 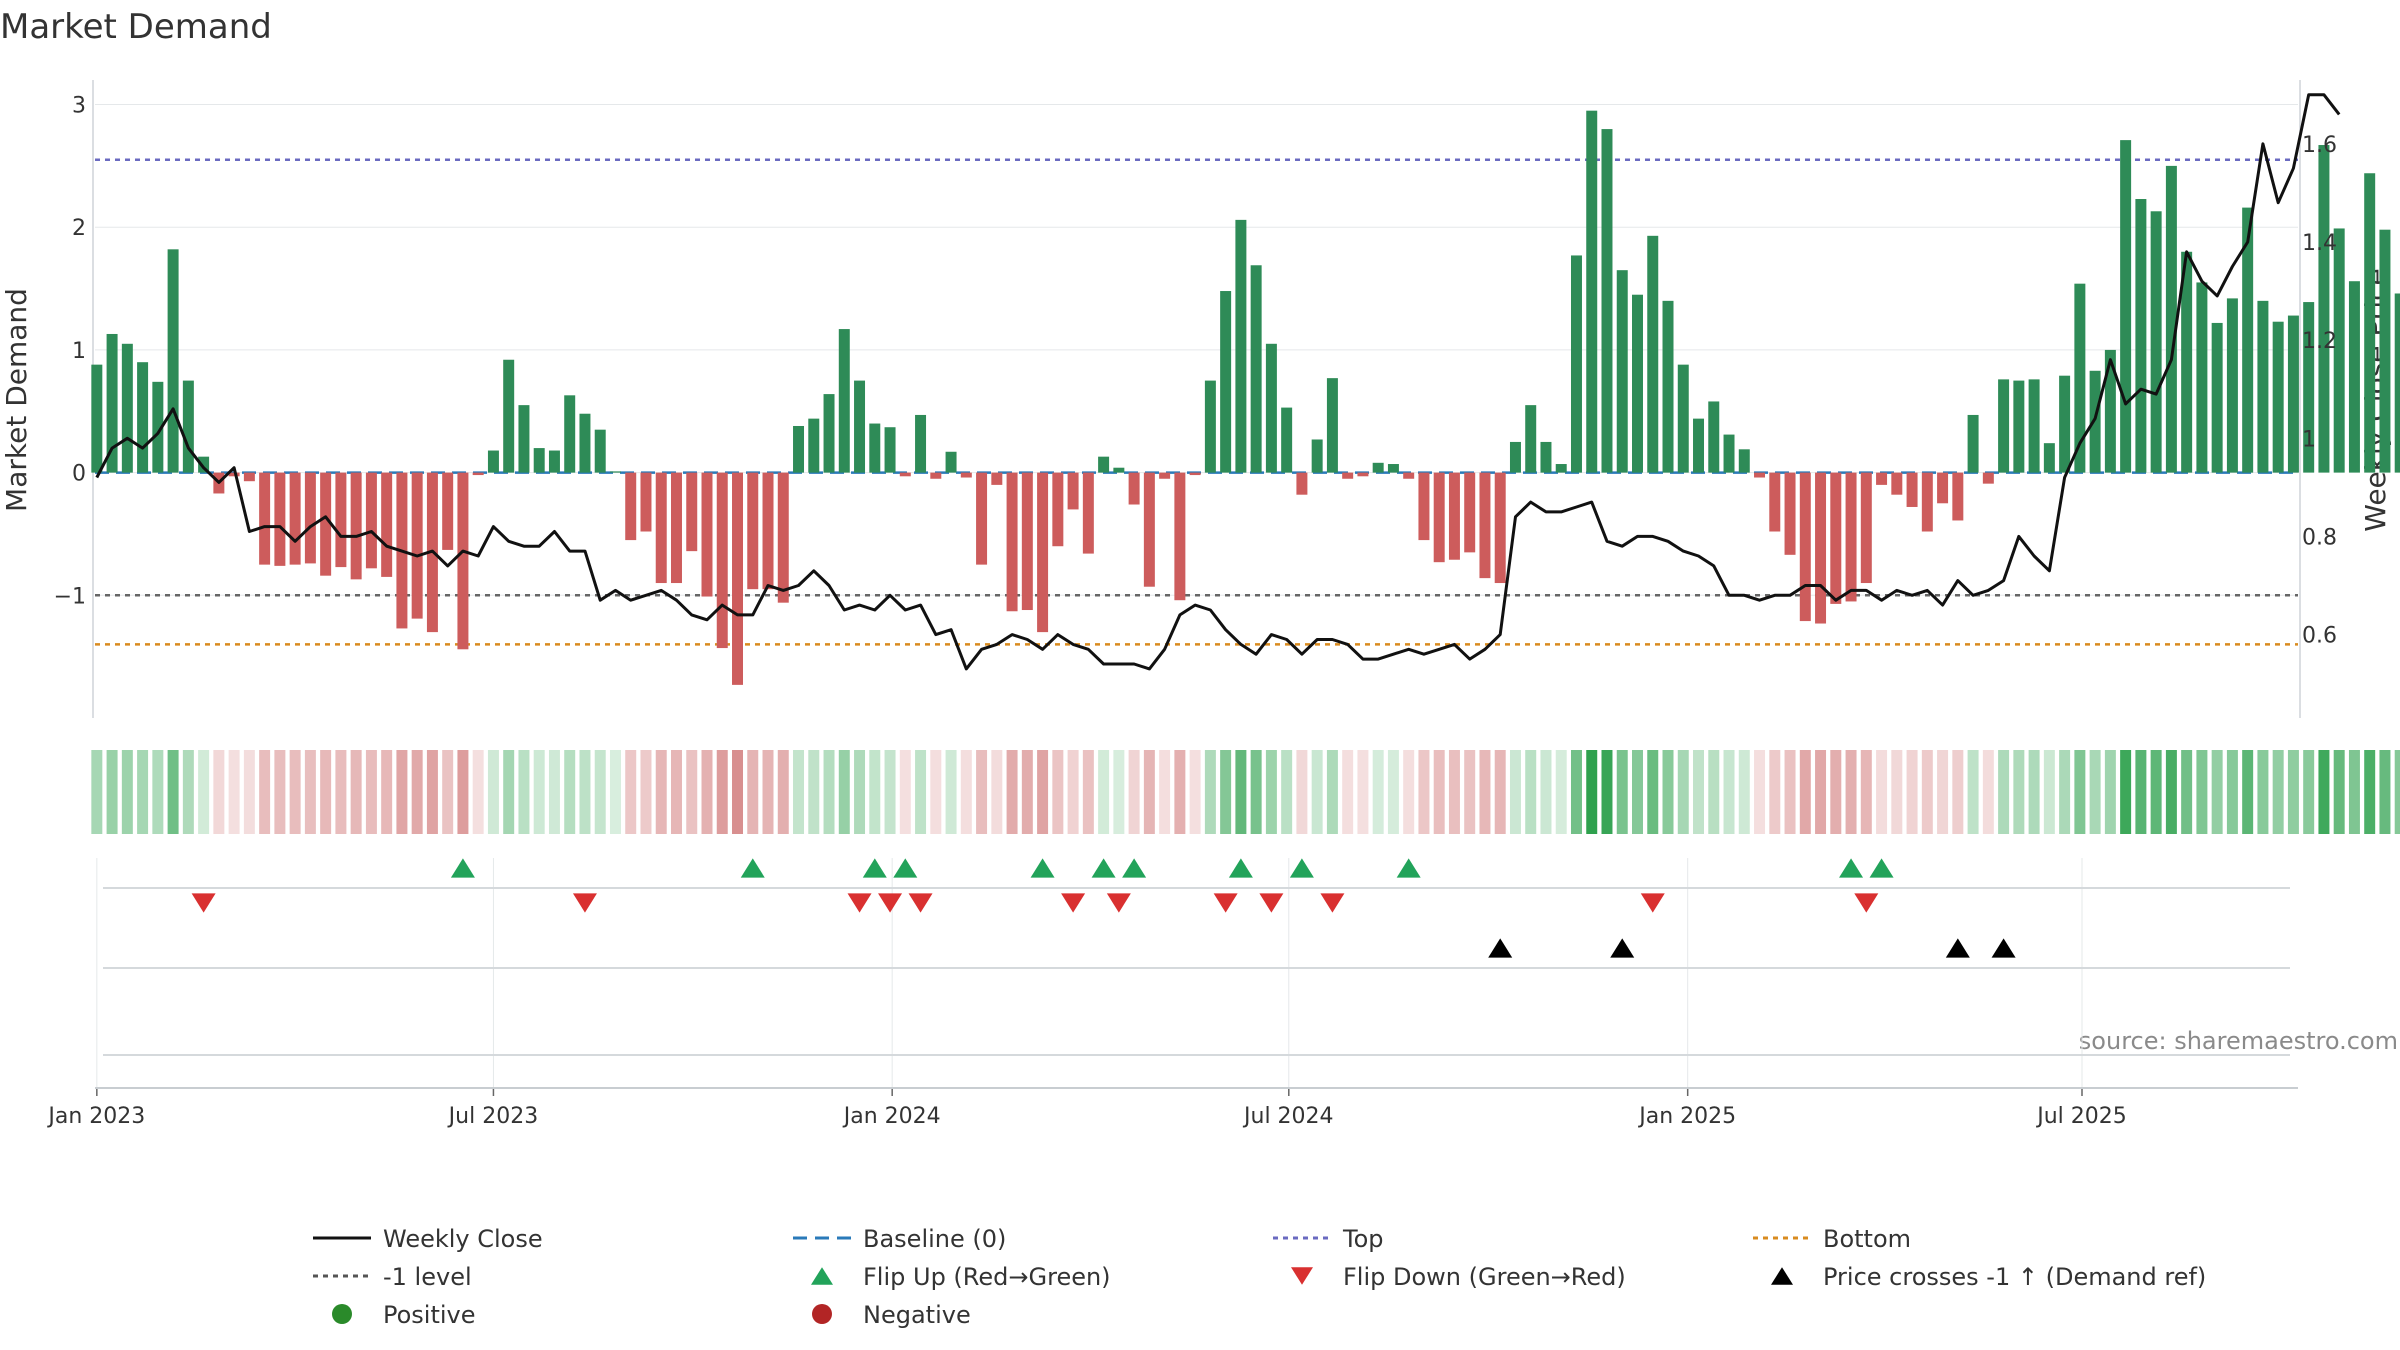 What do you see at coordinates (404, 1315) in the screenshot?
I see `legend-item: Positive` at bounding box center [404, 1315].